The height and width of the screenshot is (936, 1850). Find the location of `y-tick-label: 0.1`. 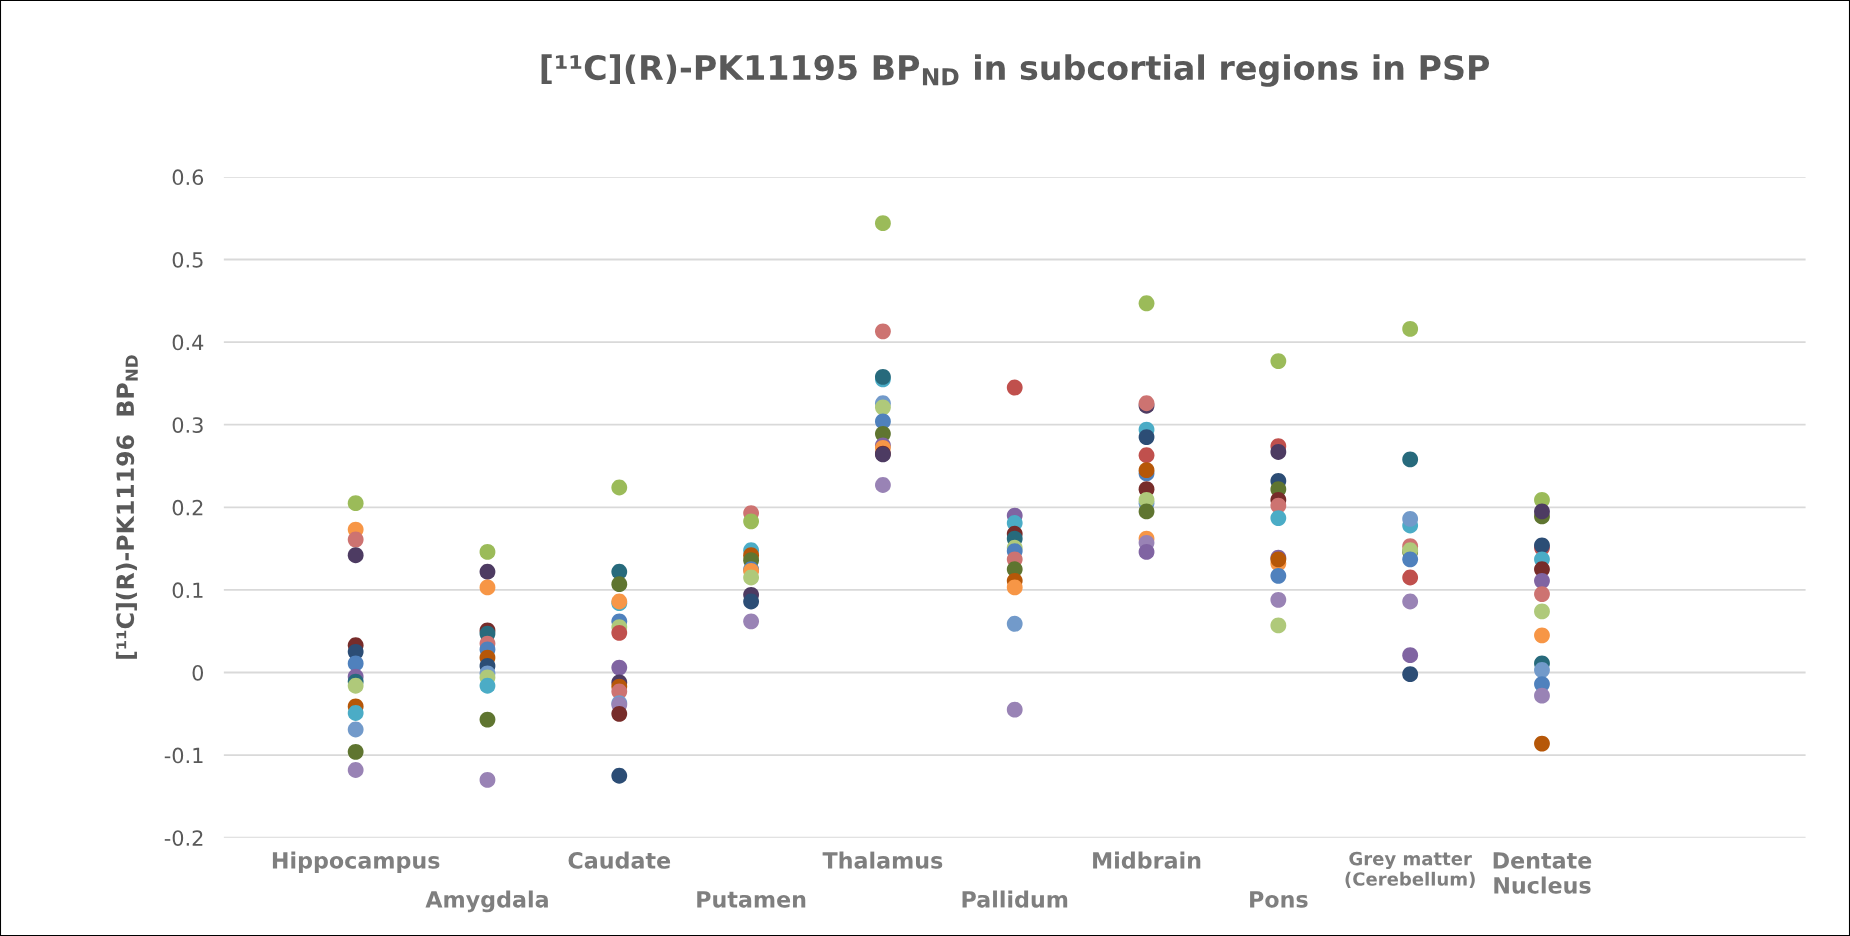

y-tick-label: 0.1 is located at coordinates (187, 590).